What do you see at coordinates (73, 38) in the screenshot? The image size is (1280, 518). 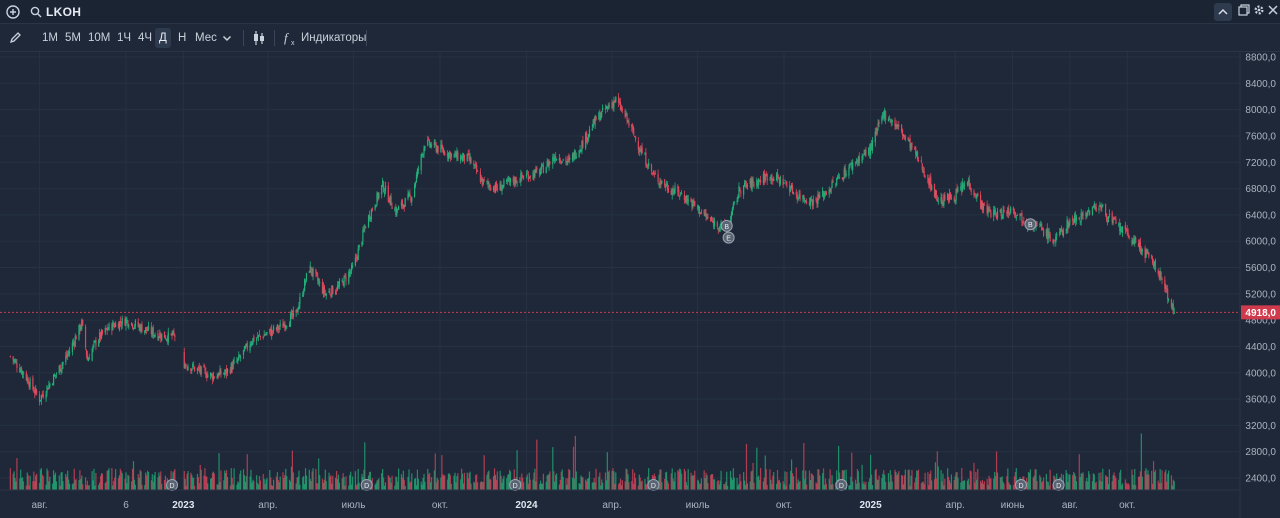 I see `timeframe-5m: 5M` at bounding box center [73, 38].